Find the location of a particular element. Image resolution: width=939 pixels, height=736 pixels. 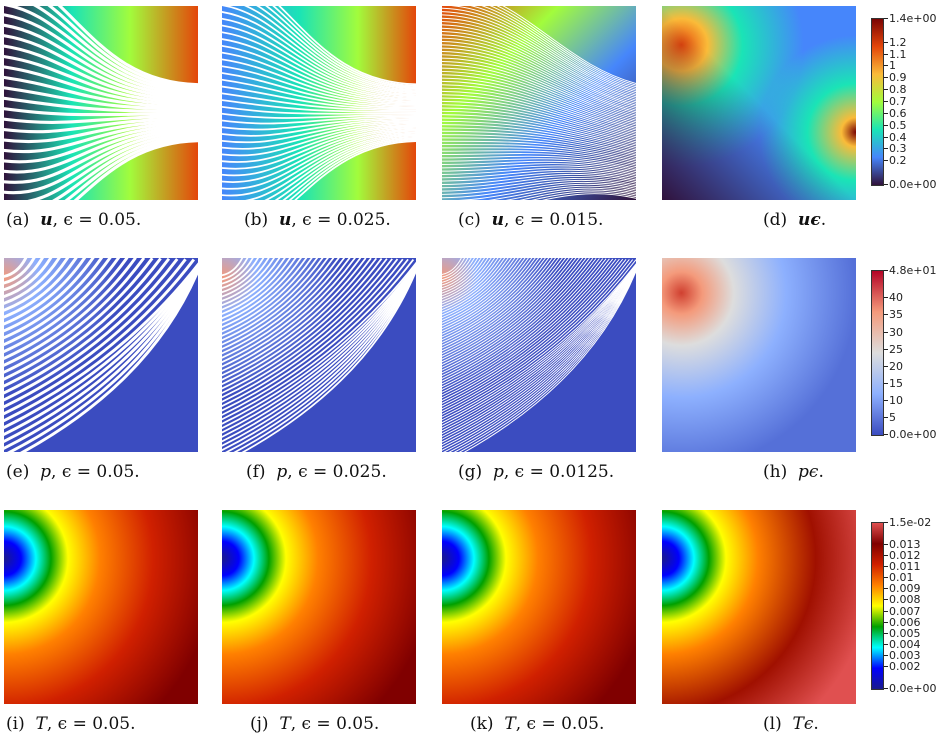

caption-c: (c) u, ϵ = 0.015. is located at coordinates (531, 220).